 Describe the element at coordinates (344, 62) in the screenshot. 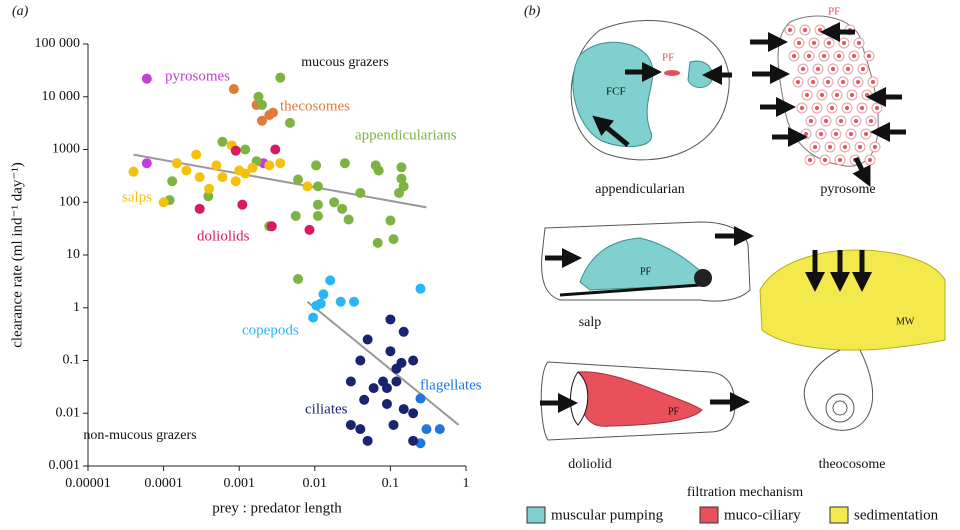

I see `annotation: mucous grazers` at that location.